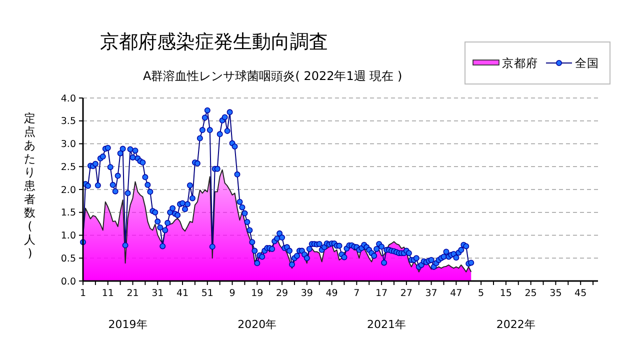  What do you see at coordinates (68, 258) in the screenshot?
I see `y-tick-label: 0.5` at bounding box center [68, 258].